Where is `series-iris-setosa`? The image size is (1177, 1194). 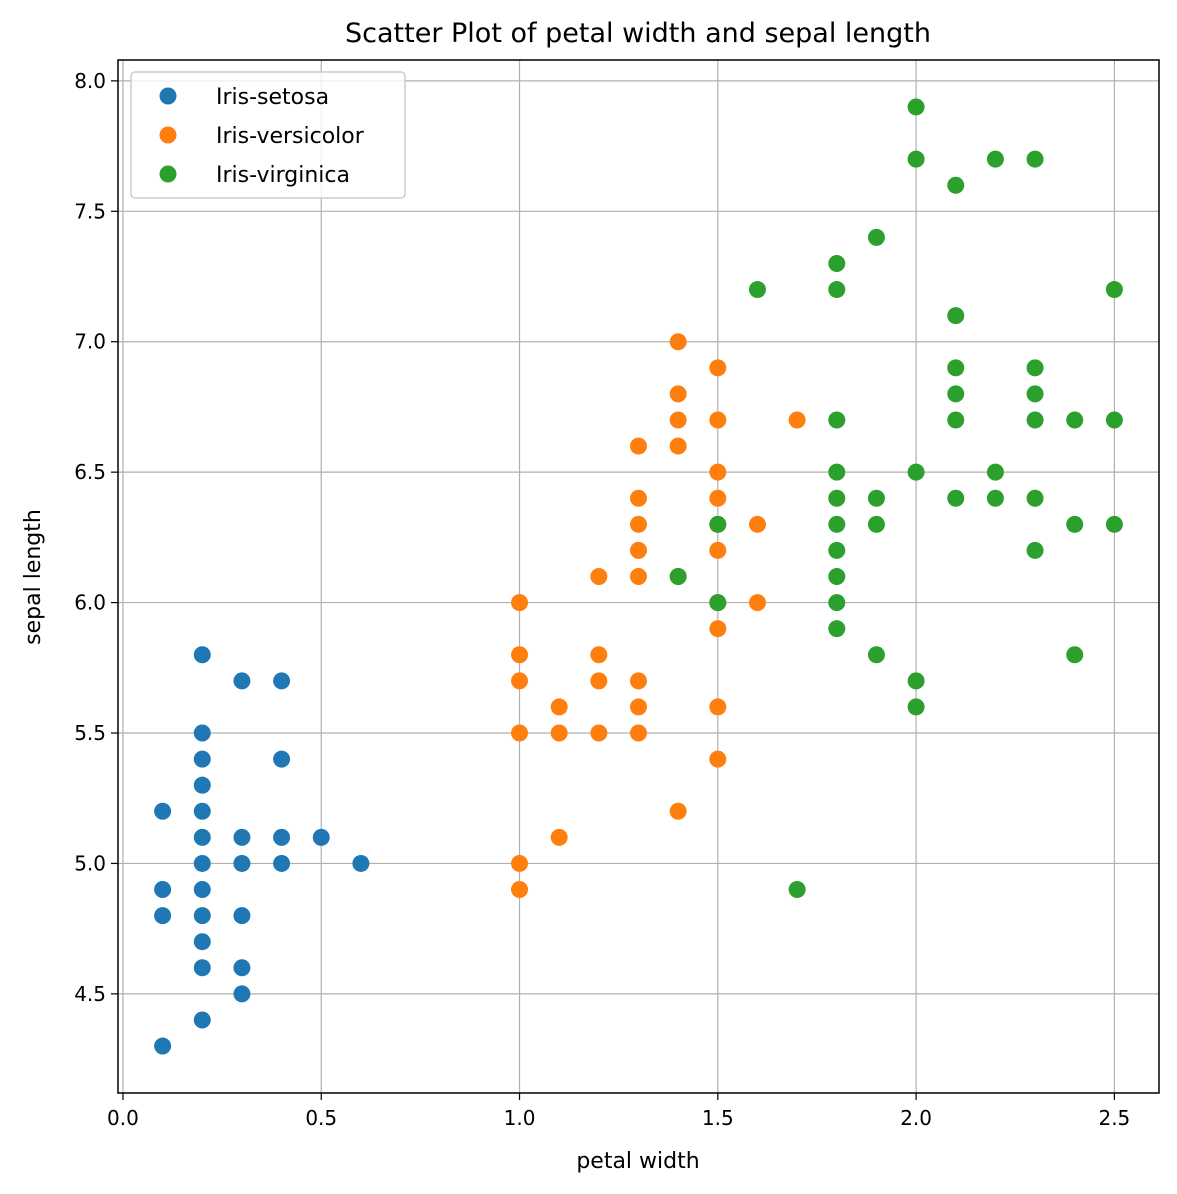 series-iris-setosa is located at coordinates (262, 850).